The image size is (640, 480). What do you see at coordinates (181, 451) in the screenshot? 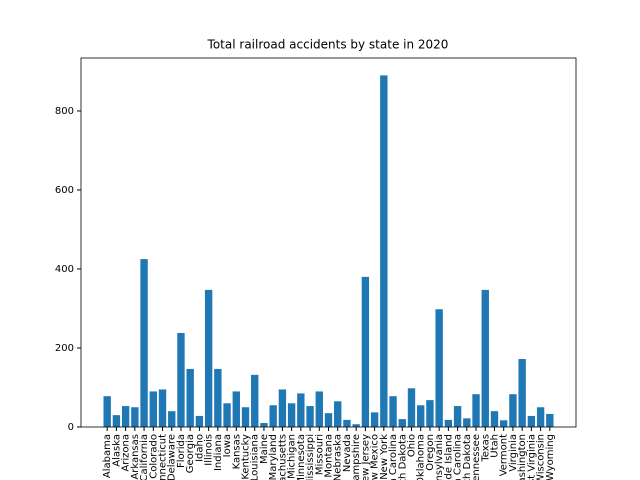
I see `x-tick-label: Florida` at bounding box center [181, 451].